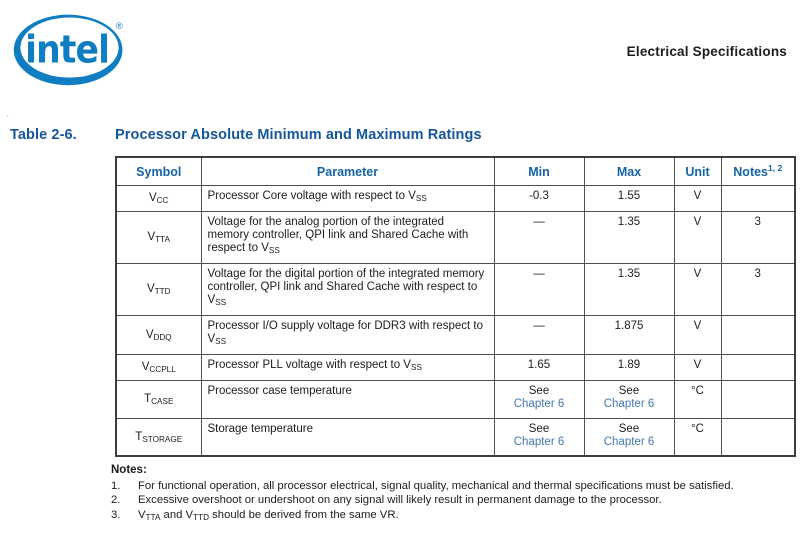  Describe the element at coordinates (629, 335) in the screenshot. I see `cell-max: 1.875` at that location.